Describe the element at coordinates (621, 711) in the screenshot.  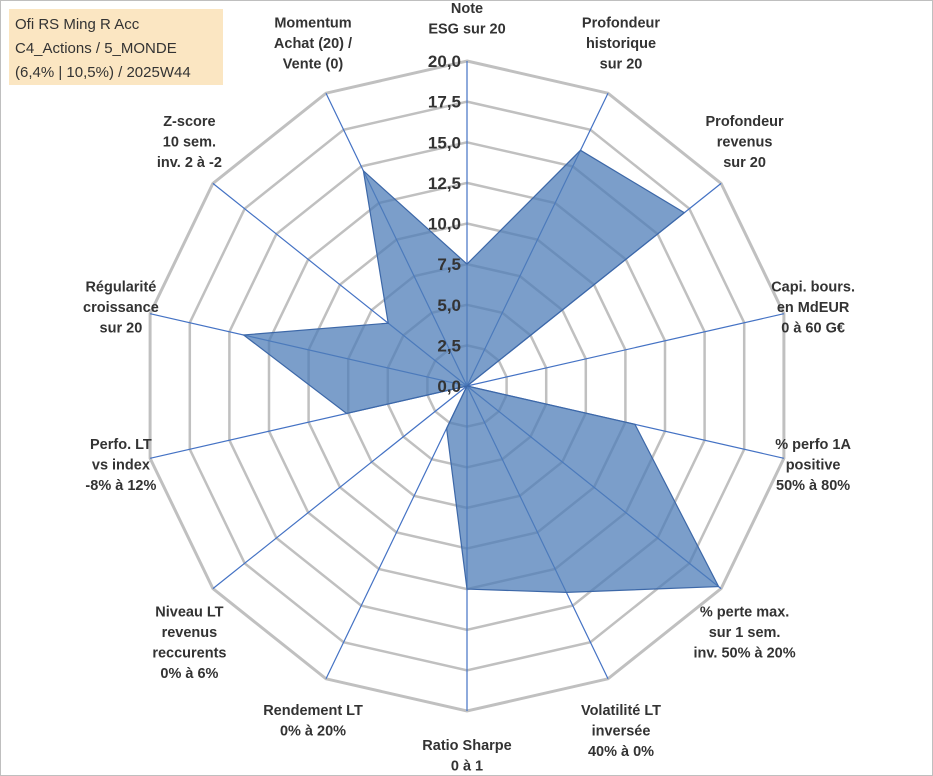
I see `axis-label: Volatilité LT` at that location.